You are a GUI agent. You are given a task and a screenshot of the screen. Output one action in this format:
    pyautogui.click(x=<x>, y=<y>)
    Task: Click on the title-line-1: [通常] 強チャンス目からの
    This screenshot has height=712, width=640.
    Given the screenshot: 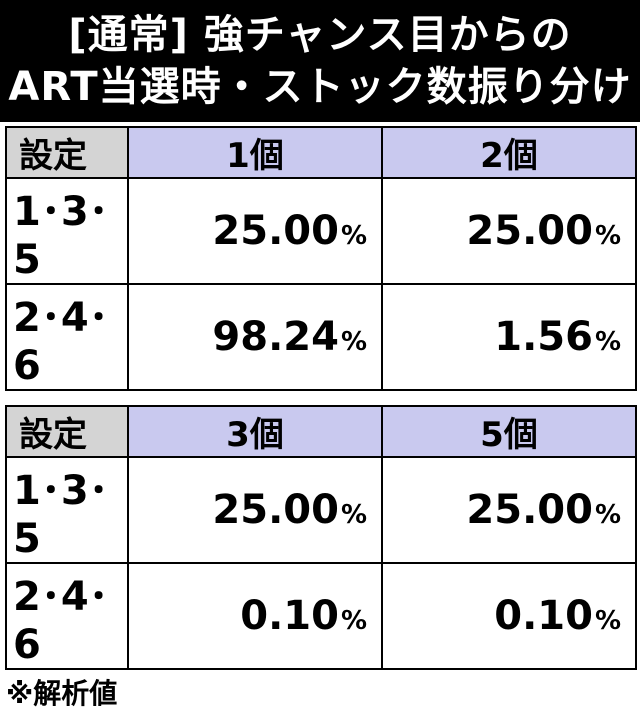 What is the action you would take?
    pyautogui.click(x=320, y=35)
    